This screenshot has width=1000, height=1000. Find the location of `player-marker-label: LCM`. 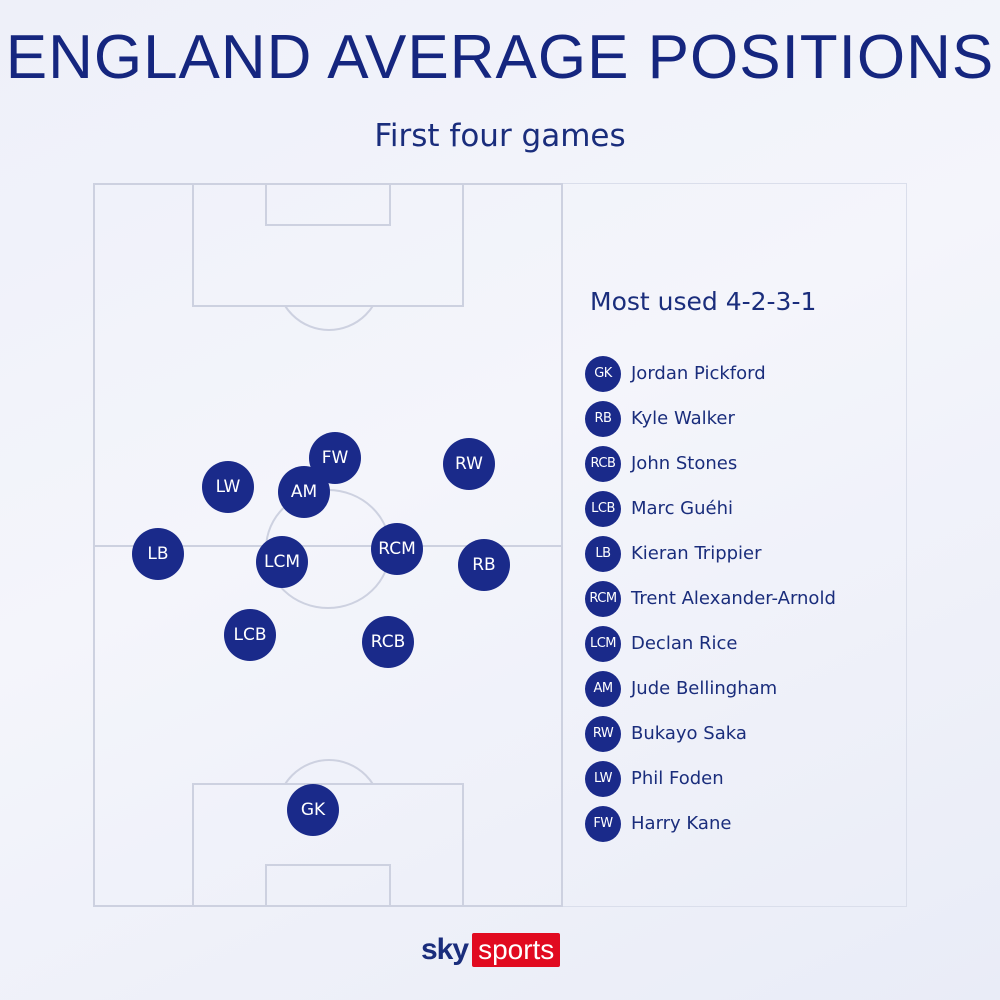

player-marker-label: LCM is located at coordinates (281, 562).